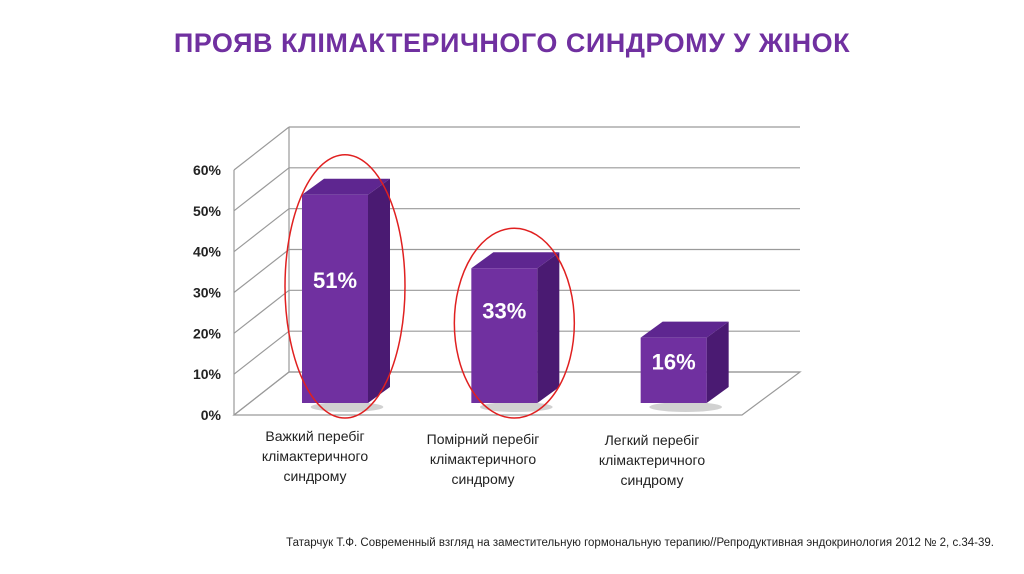 Image resolution: width=1024 pixels, height=574 pixels. Describe the element at coordinates (211, 415) in the screenshot. I see `y-tick-label: 0%` at that location.